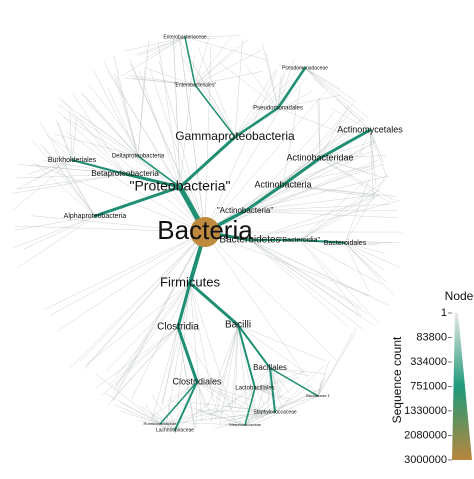 This screenshot has width=474, height=479. What do you see at coordinates (345, 243) in the screenshot?
I see `node-label: Bacteroidales` at bounding box center [345, 243].